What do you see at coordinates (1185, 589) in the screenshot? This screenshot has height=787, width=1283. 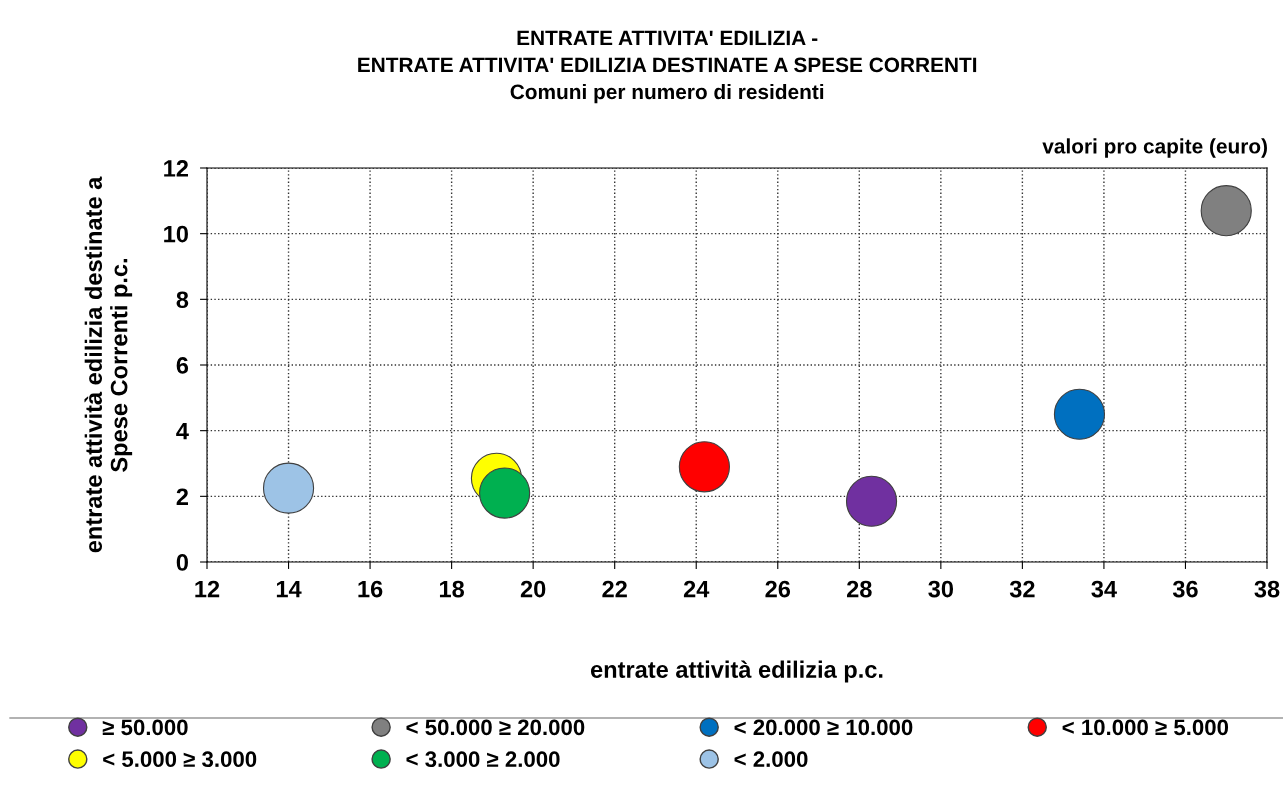 I see `x-tick-label: 36` at bounding box center [1185, 589].